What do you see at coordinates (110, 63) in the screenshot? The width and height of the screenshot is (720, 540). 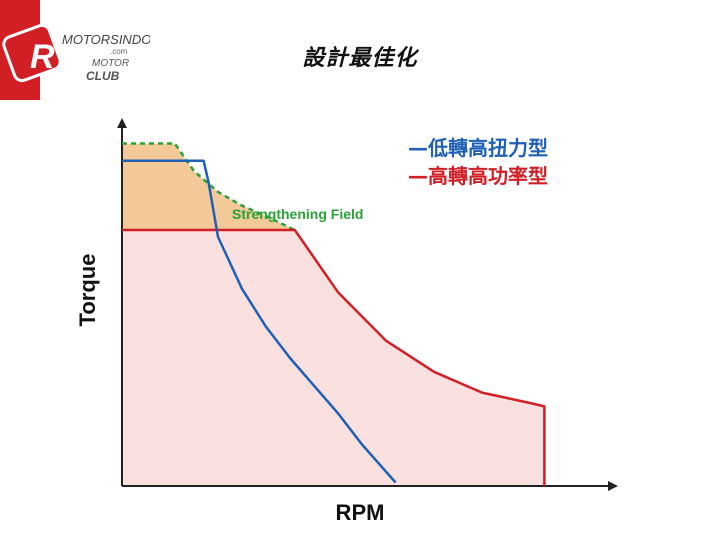 I see `logo-text-3: MOTOR` at bounding box center [110, 63].